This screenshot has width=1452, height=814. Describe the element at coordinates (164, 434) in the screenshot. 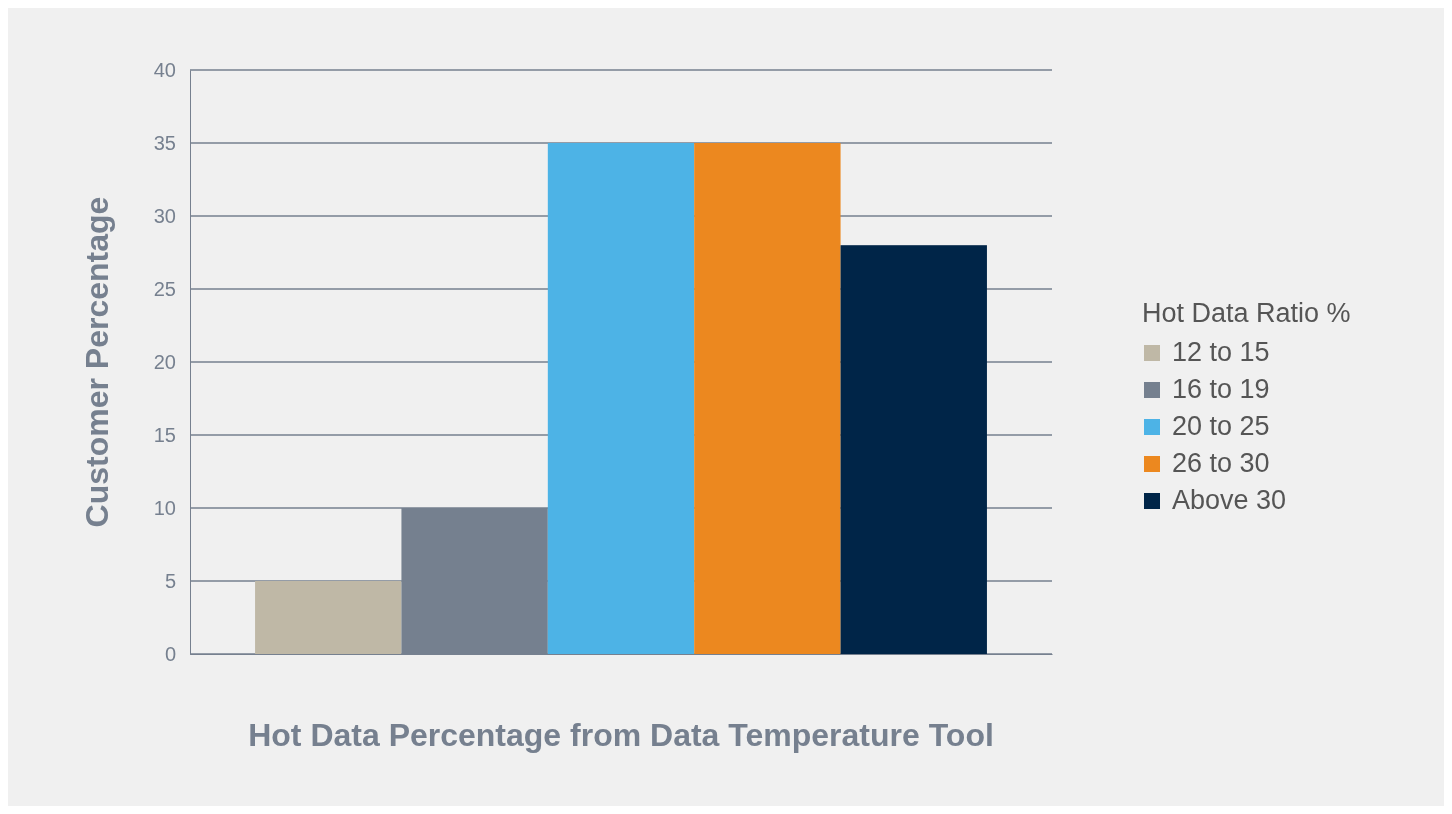

I see `y-tick-label: 15` at that location.